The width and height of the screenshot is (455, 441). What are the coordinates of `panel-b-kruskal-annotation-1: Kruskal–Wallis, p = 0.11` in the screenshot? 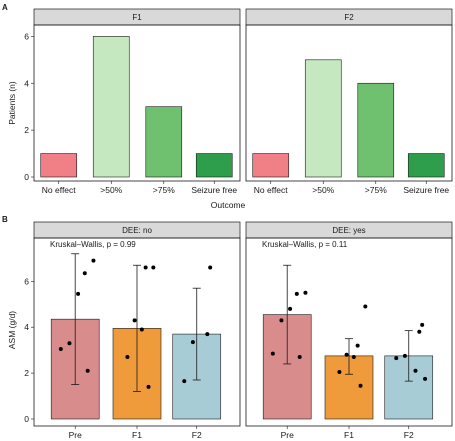 It's located at (305, 244).